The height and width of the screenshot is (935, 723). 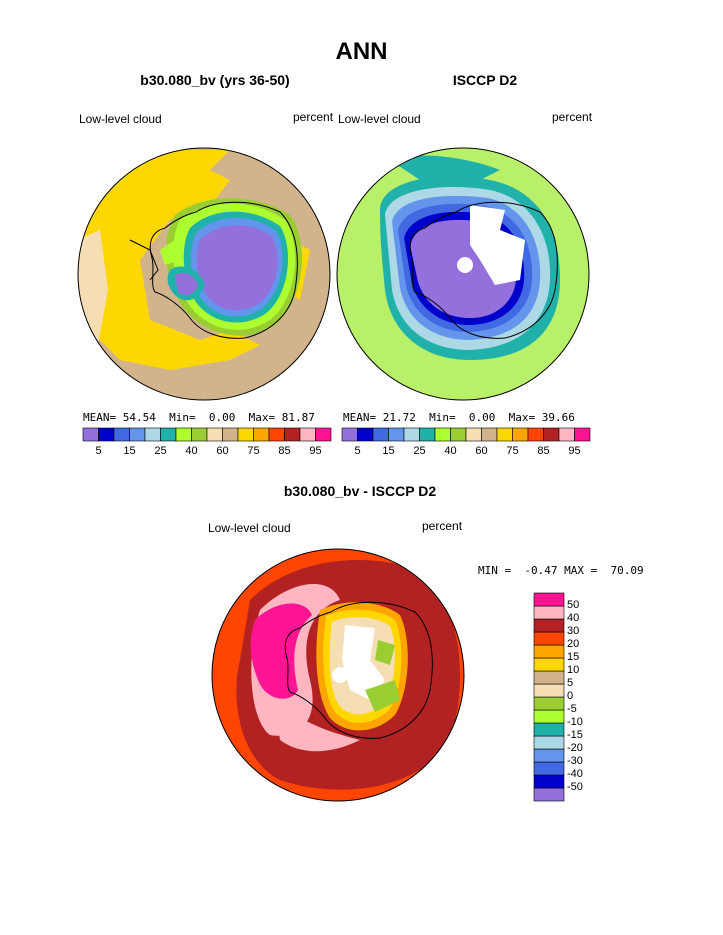 I want to click on colorbar-diff, so click(x=549, y=697).